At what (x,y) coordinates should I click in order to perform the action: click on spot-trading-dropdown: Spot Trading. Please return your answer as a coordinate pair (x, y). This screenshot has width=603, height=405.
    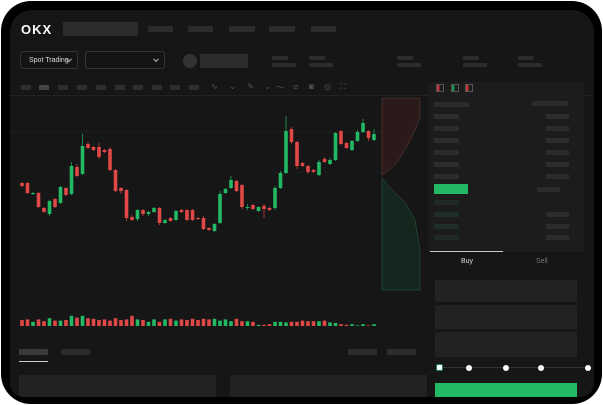
    Looking at the image, I should click on (49, 60).